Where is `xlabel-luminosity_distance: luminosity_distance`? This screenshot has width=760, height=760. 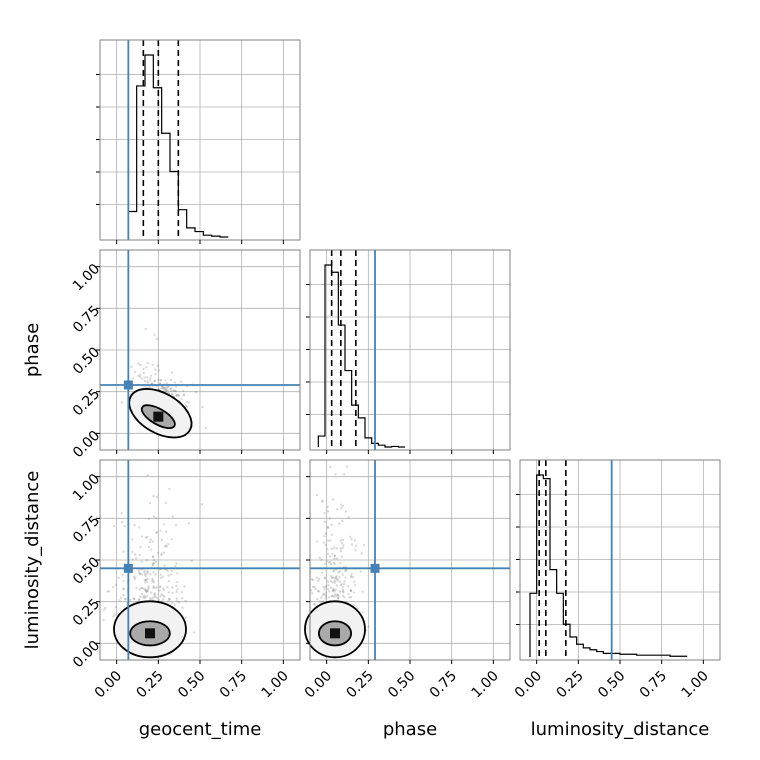
xlabel-luminosity_distance: luminosity_distance is located at coordinates (620, 729).